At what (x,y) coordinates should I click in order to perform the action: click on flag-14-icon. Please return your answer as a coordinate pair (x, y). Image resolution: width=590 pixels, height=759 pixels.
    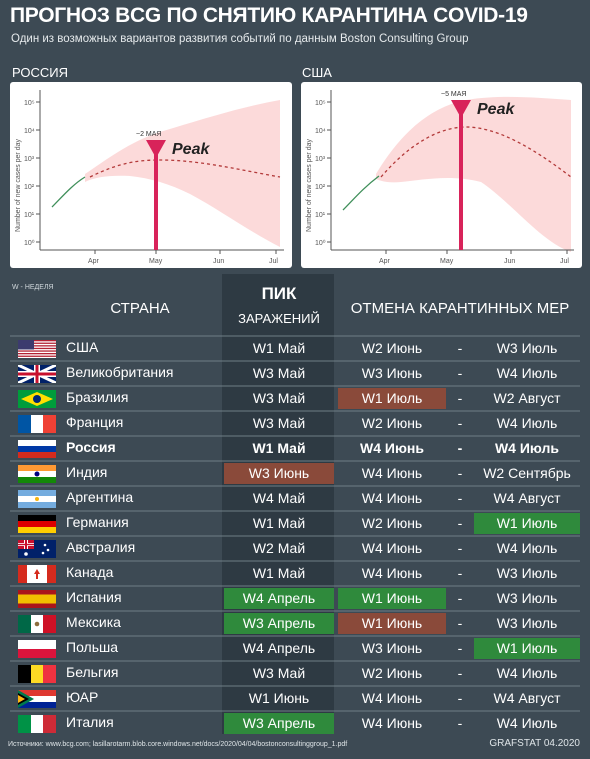
    Looking at the image, I should click on (37, 699).